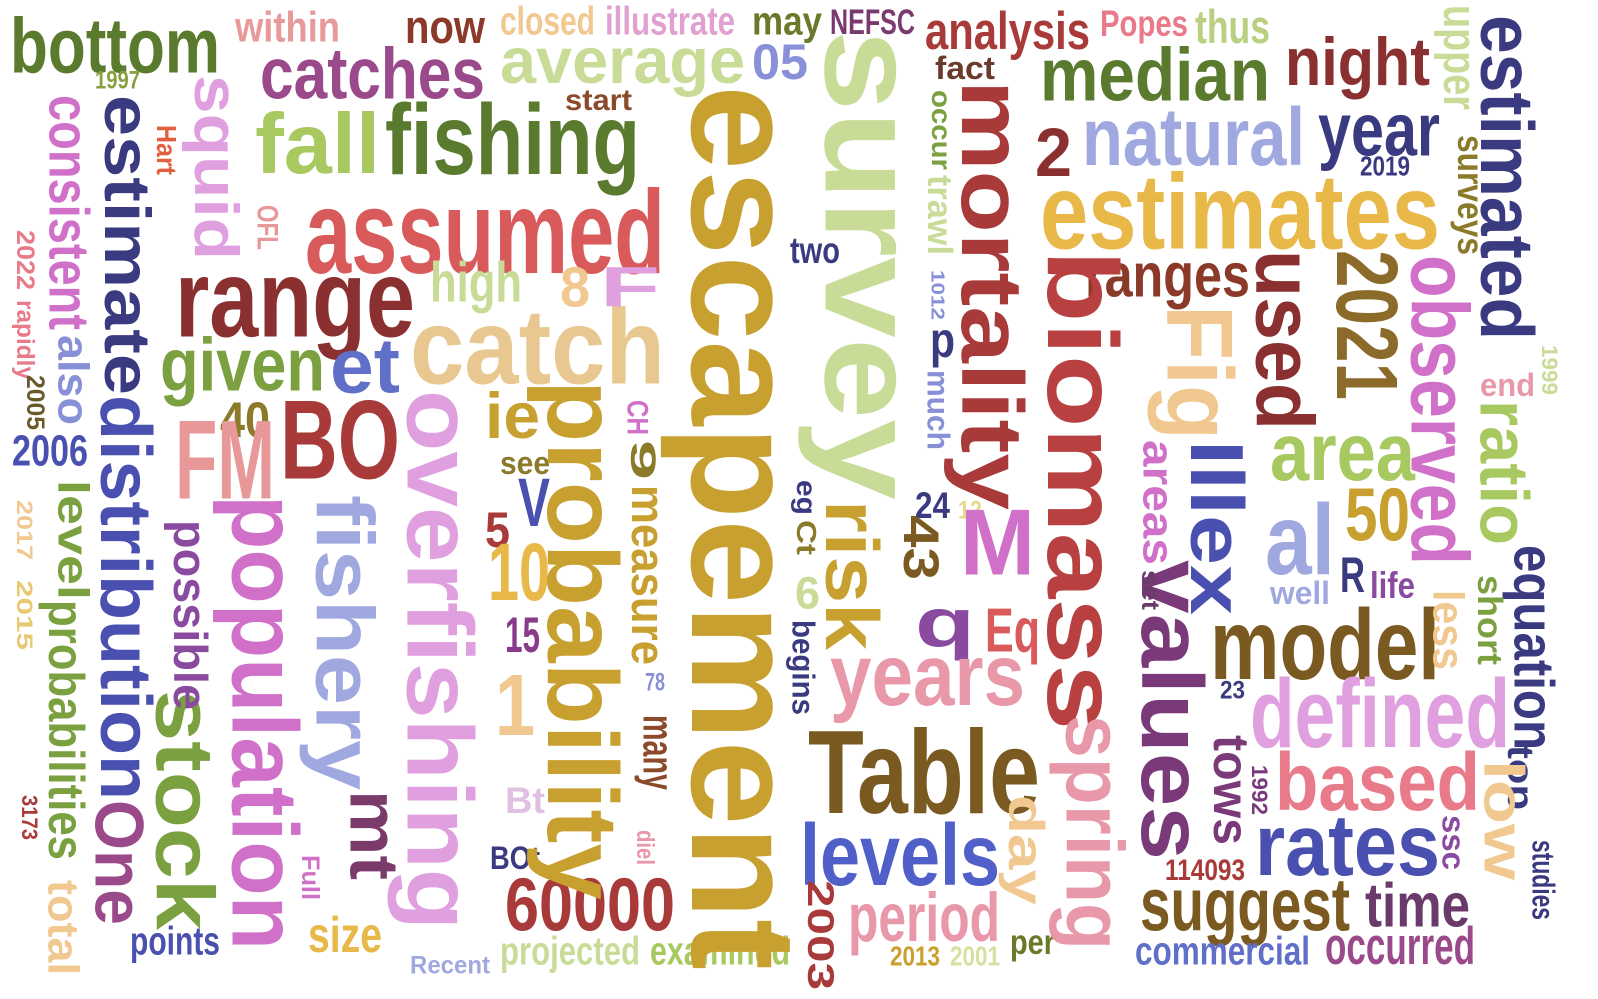  What do you see at coordinates (519, 572) in the screenshot?
I see `word: 10` at bounding box center [519, 572].